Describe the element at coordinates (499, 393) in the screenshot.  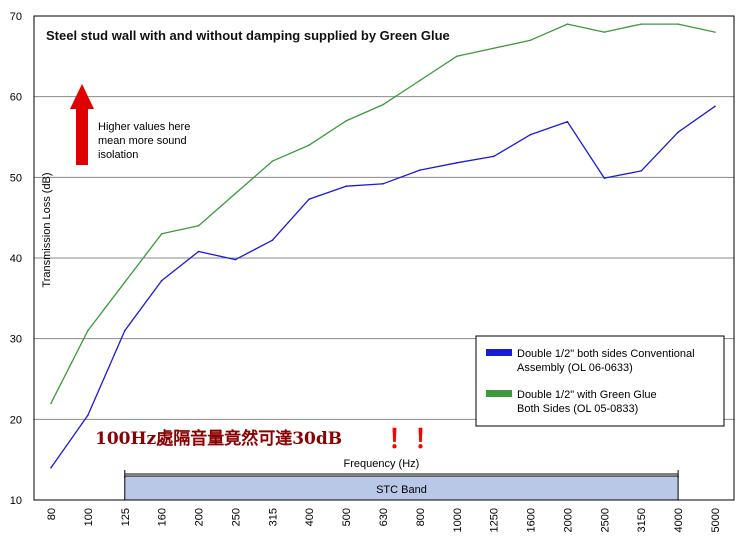
I see `legend-swatch-green-glue` at that location.